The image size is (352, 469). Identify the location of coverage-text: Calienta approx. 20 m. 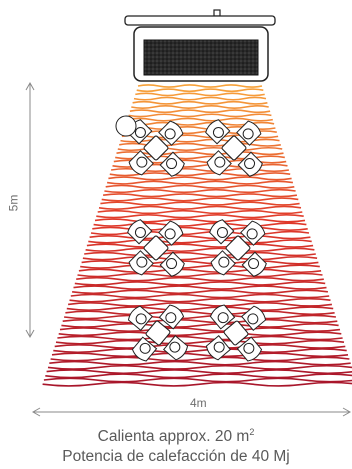
(173, 436).